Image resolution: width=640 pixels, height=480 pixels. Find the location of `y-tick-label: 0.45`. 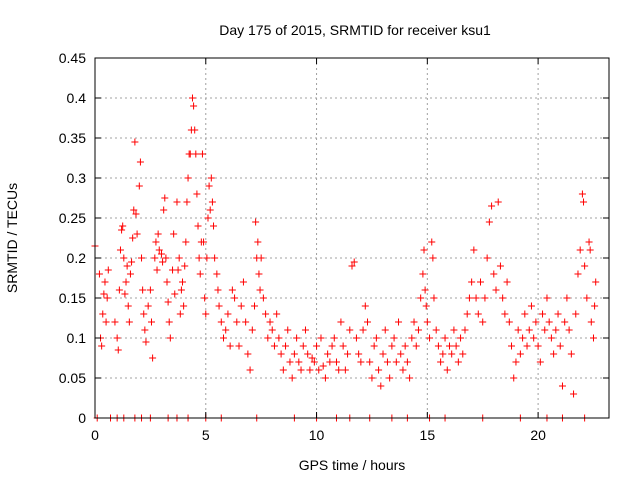

y-tick-label: 0.45 is located at coordinates (72, 58).